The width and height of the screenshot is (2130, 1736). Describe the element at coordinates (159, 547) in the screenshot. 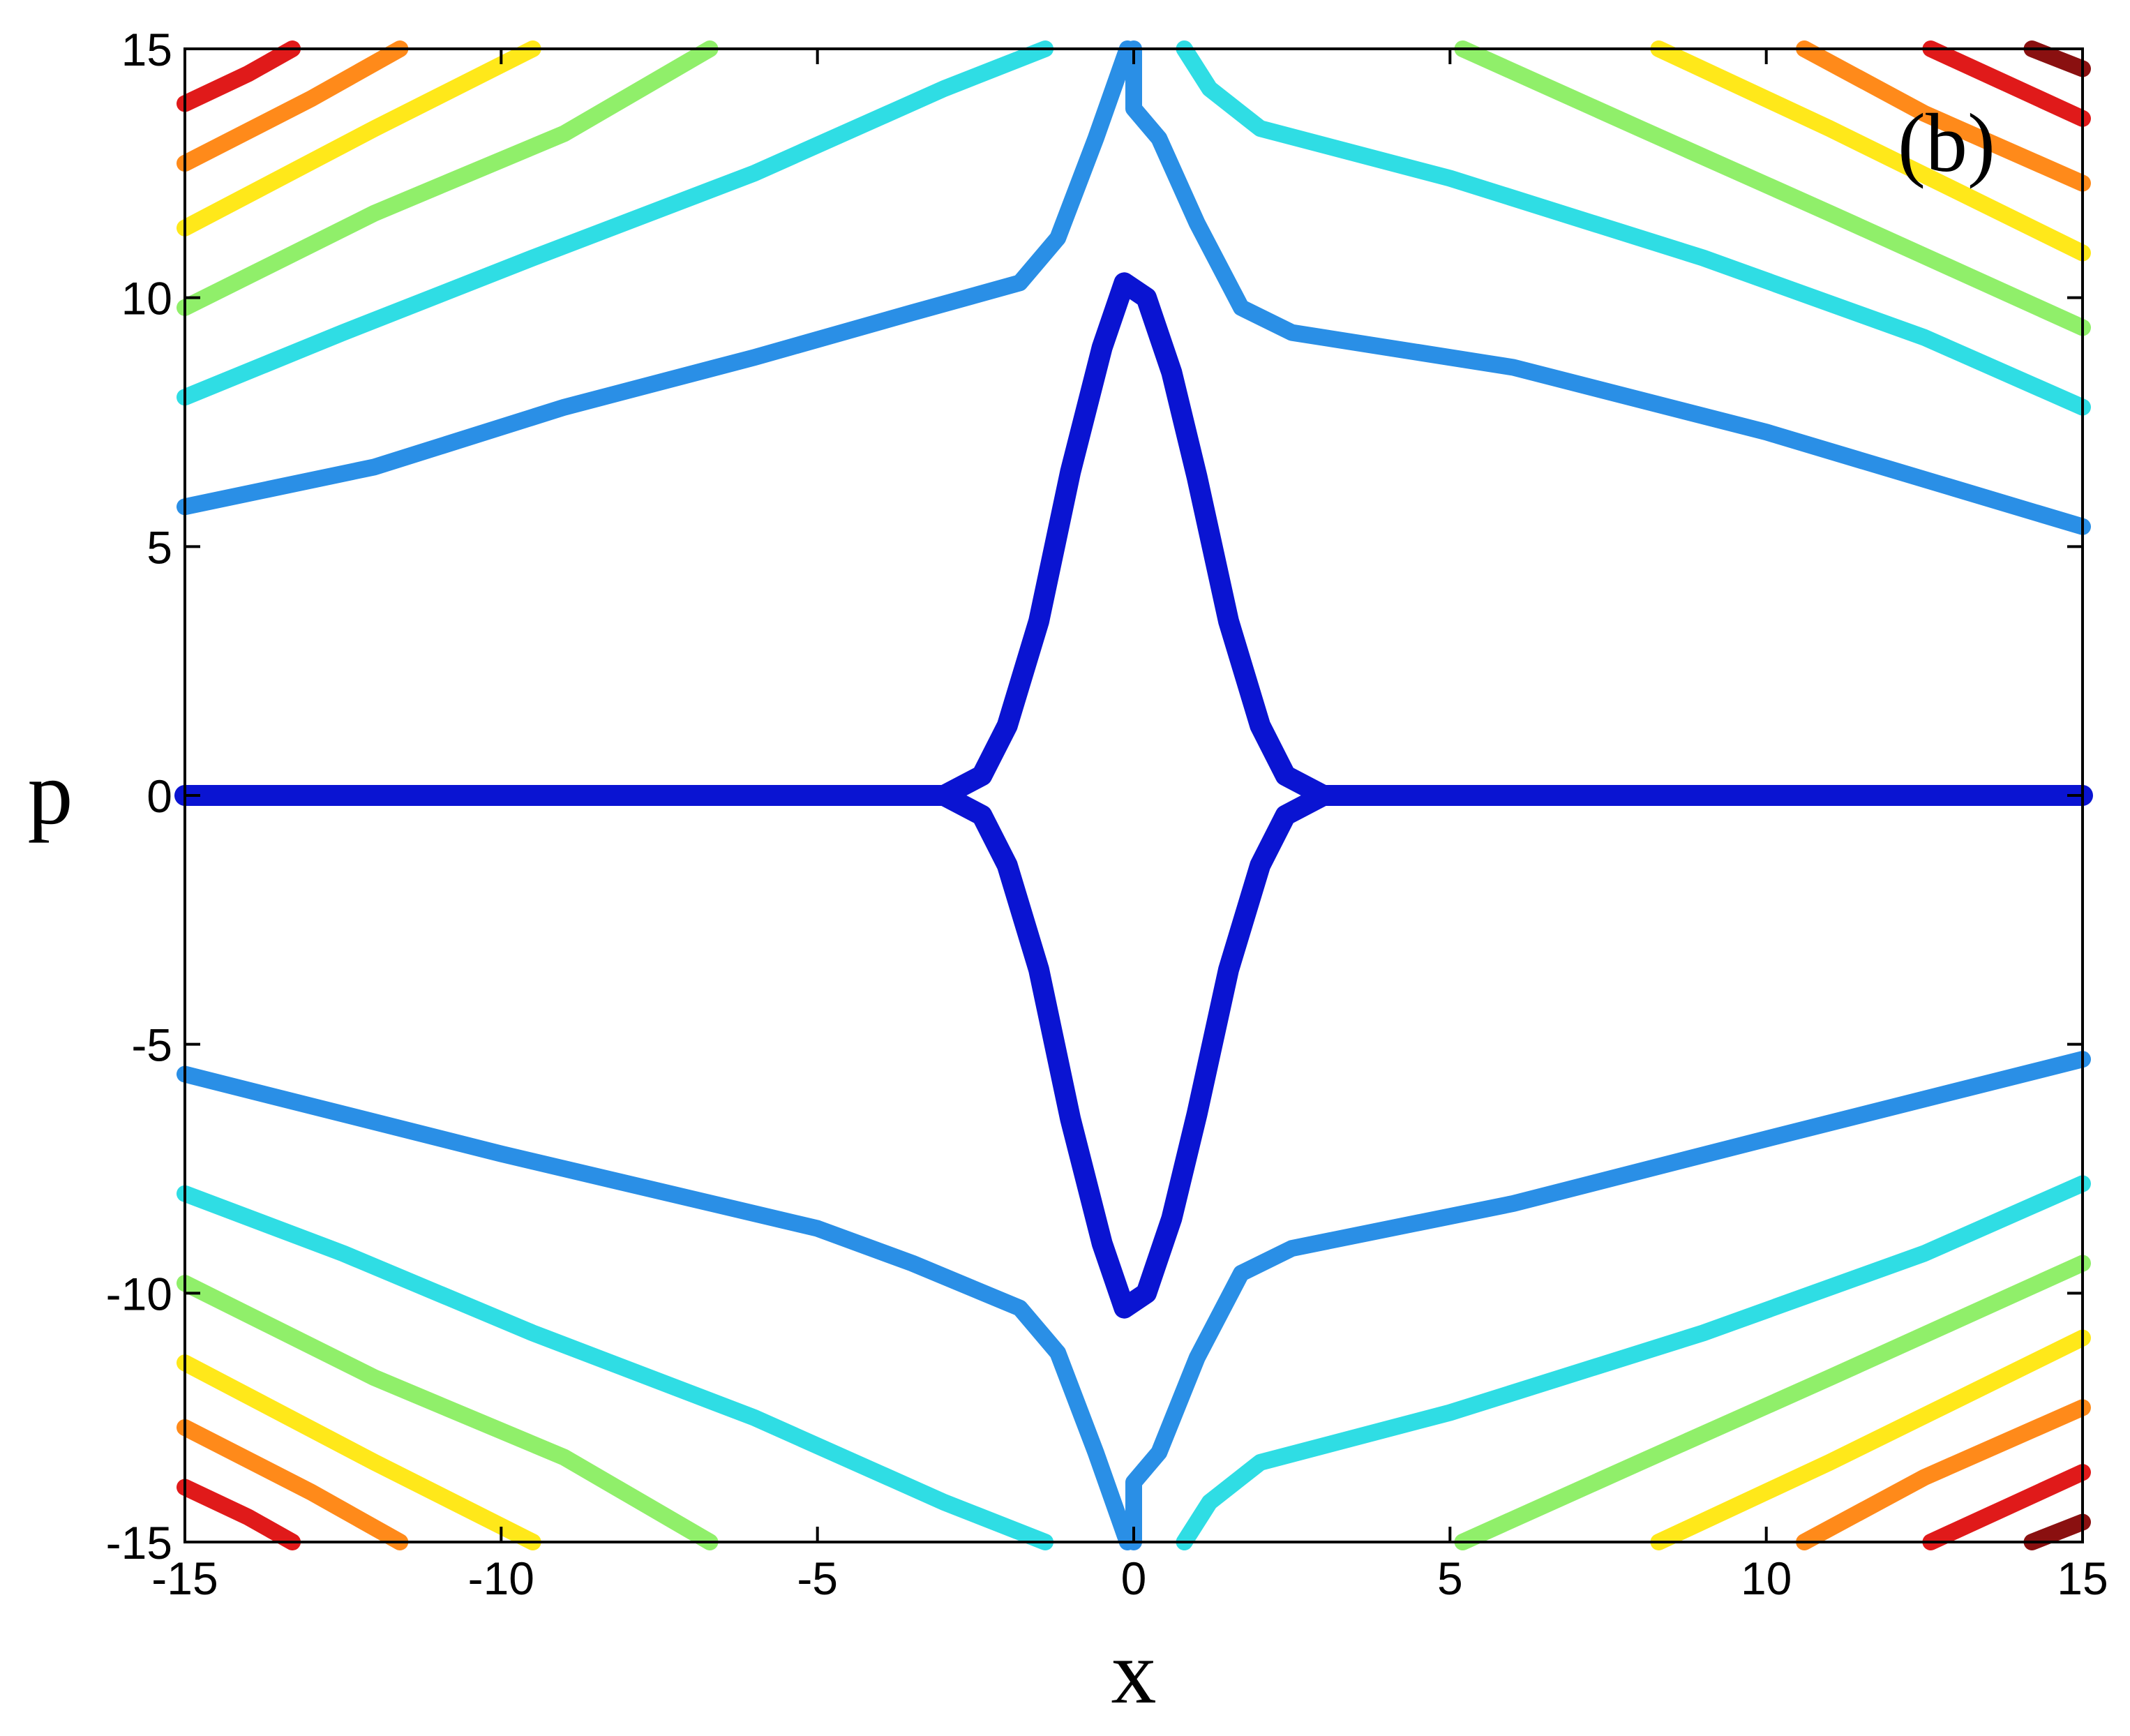

I see `y-tick-label-2: 5` at that location.